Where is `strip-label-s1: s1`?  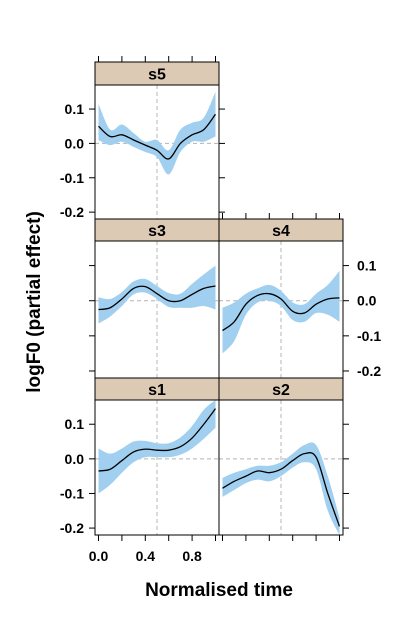
strip-label-s1: s1 is located at coordinates (157, 390).